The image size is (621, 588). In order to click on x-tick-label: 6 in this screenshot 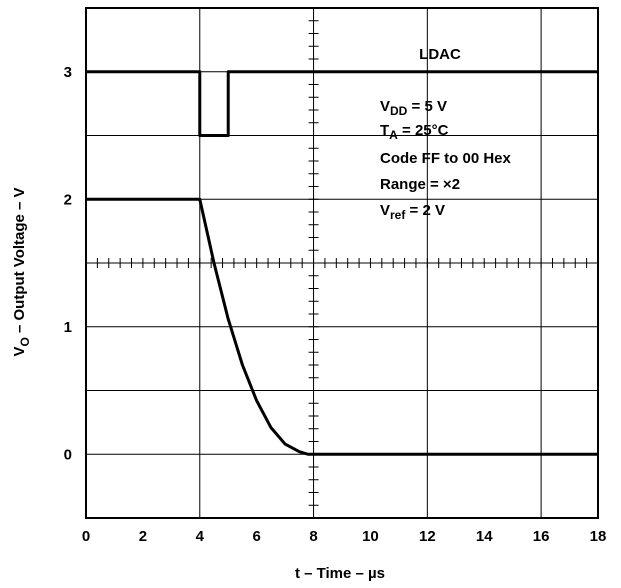, I will do `click(256, 536)`.